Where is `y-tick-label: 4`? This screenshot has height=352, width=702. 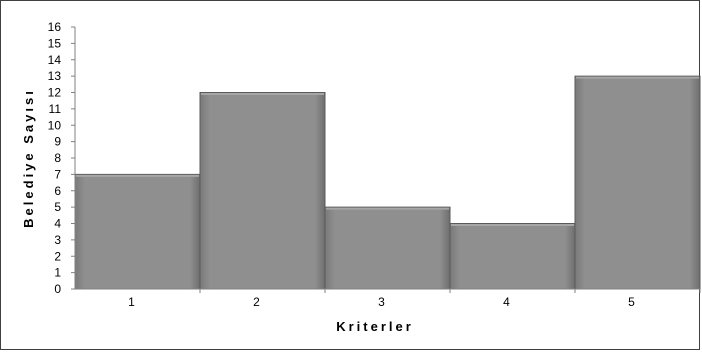
y-tick-label: 4 is located at coordinates (57, 224).